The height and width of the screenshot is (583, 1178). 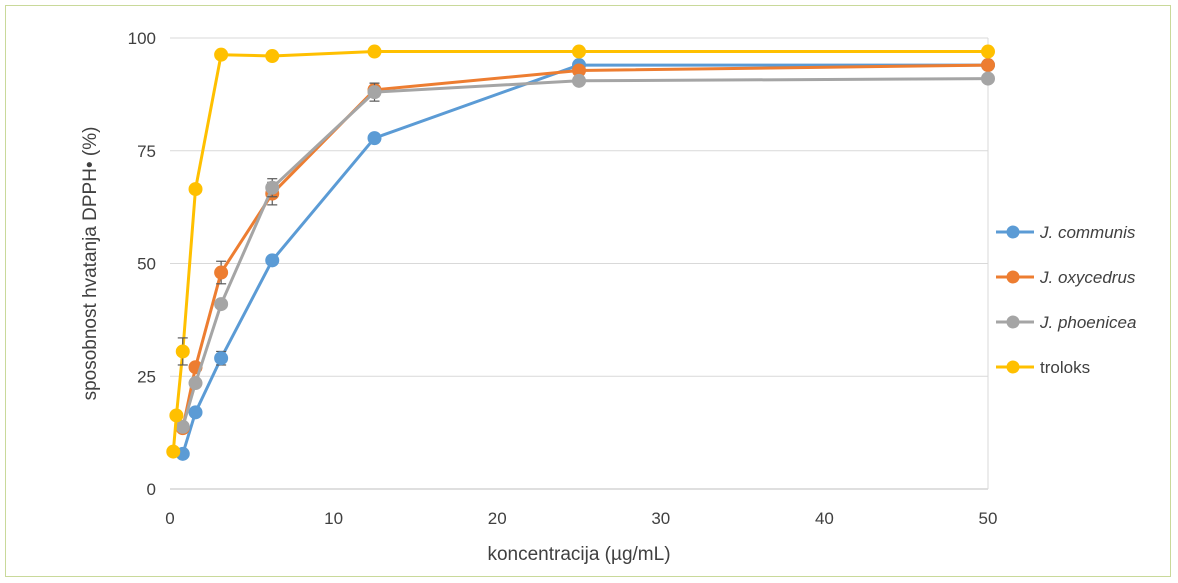 I want to click on y-tick-label: 100, so click(x=142, y=38).